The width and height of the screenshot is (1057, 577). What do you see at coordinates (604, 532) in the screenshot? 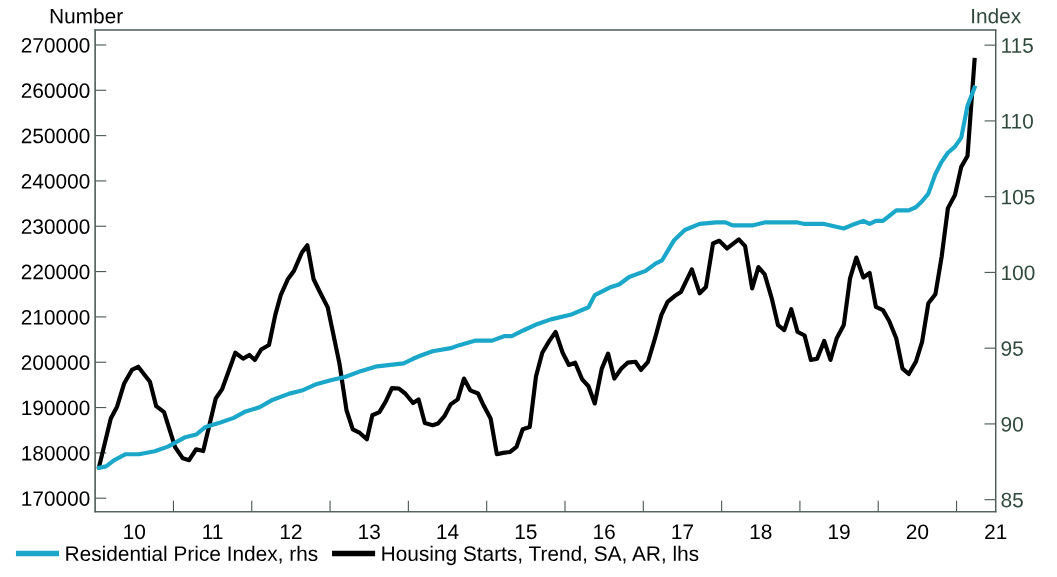
I see `x-tick-label: 16` at bounding box center [604, 532].